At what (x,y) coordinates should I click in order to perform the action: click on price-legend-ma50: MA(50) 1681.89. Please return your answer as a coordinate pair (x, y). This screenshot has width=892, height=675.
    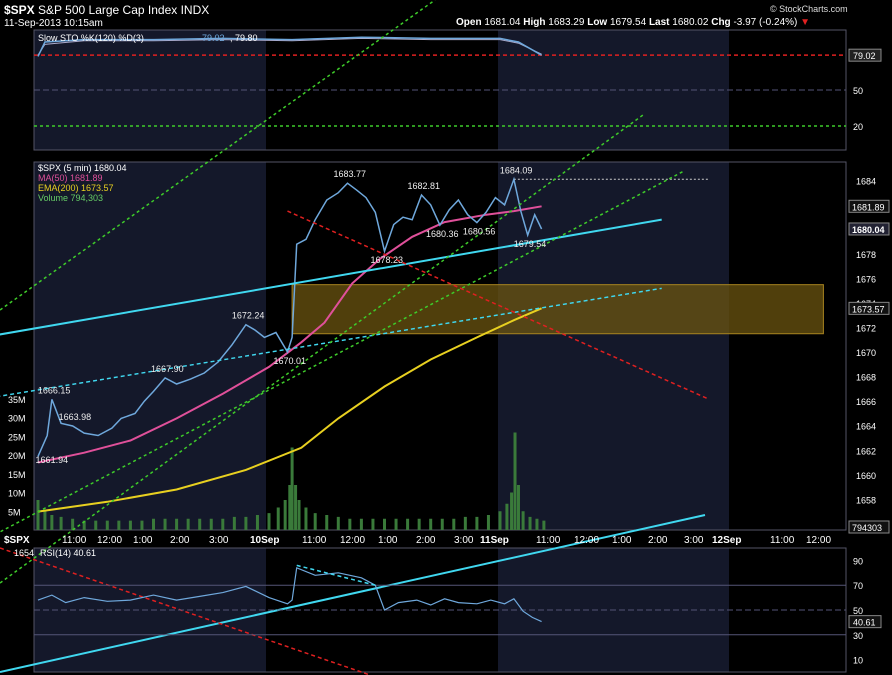
    Looking at the image, I should click on (70, 178).